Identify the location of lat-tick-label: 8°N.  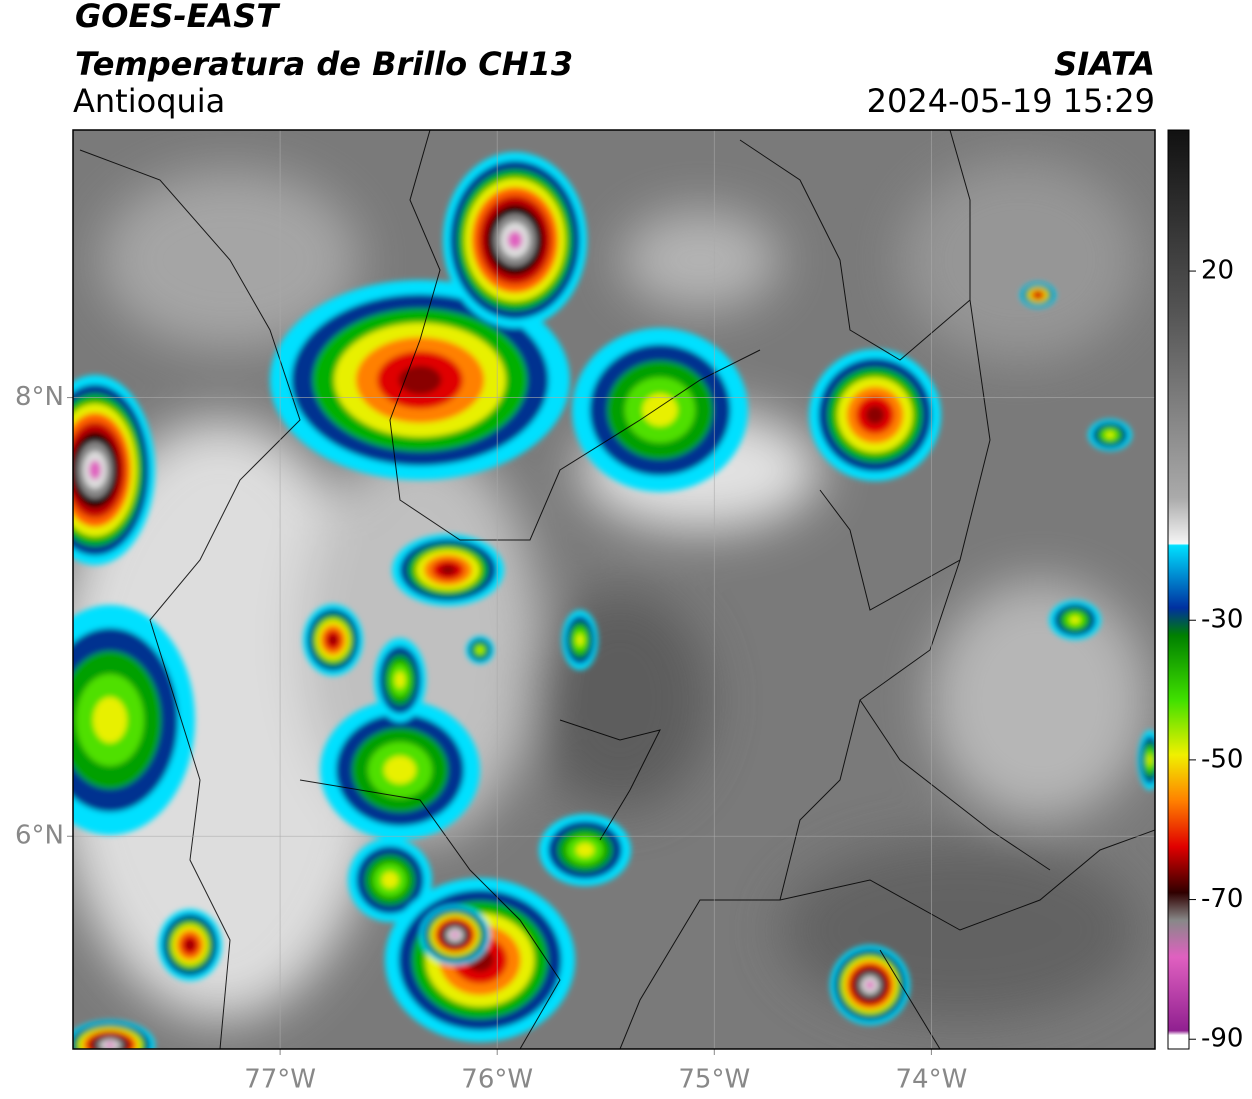
(39, 397).